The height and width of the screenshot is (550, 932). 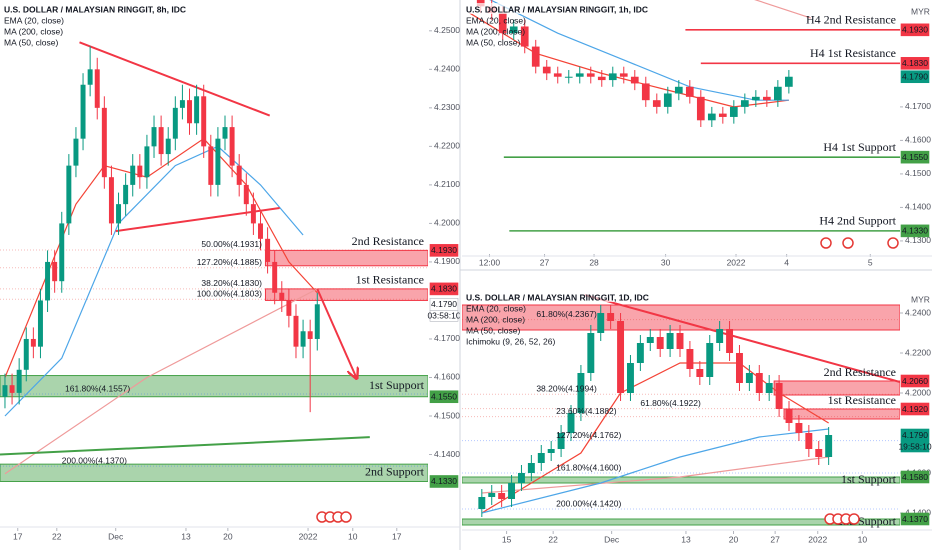 I want to click on currency: MYR, so click(x=920, y=299).